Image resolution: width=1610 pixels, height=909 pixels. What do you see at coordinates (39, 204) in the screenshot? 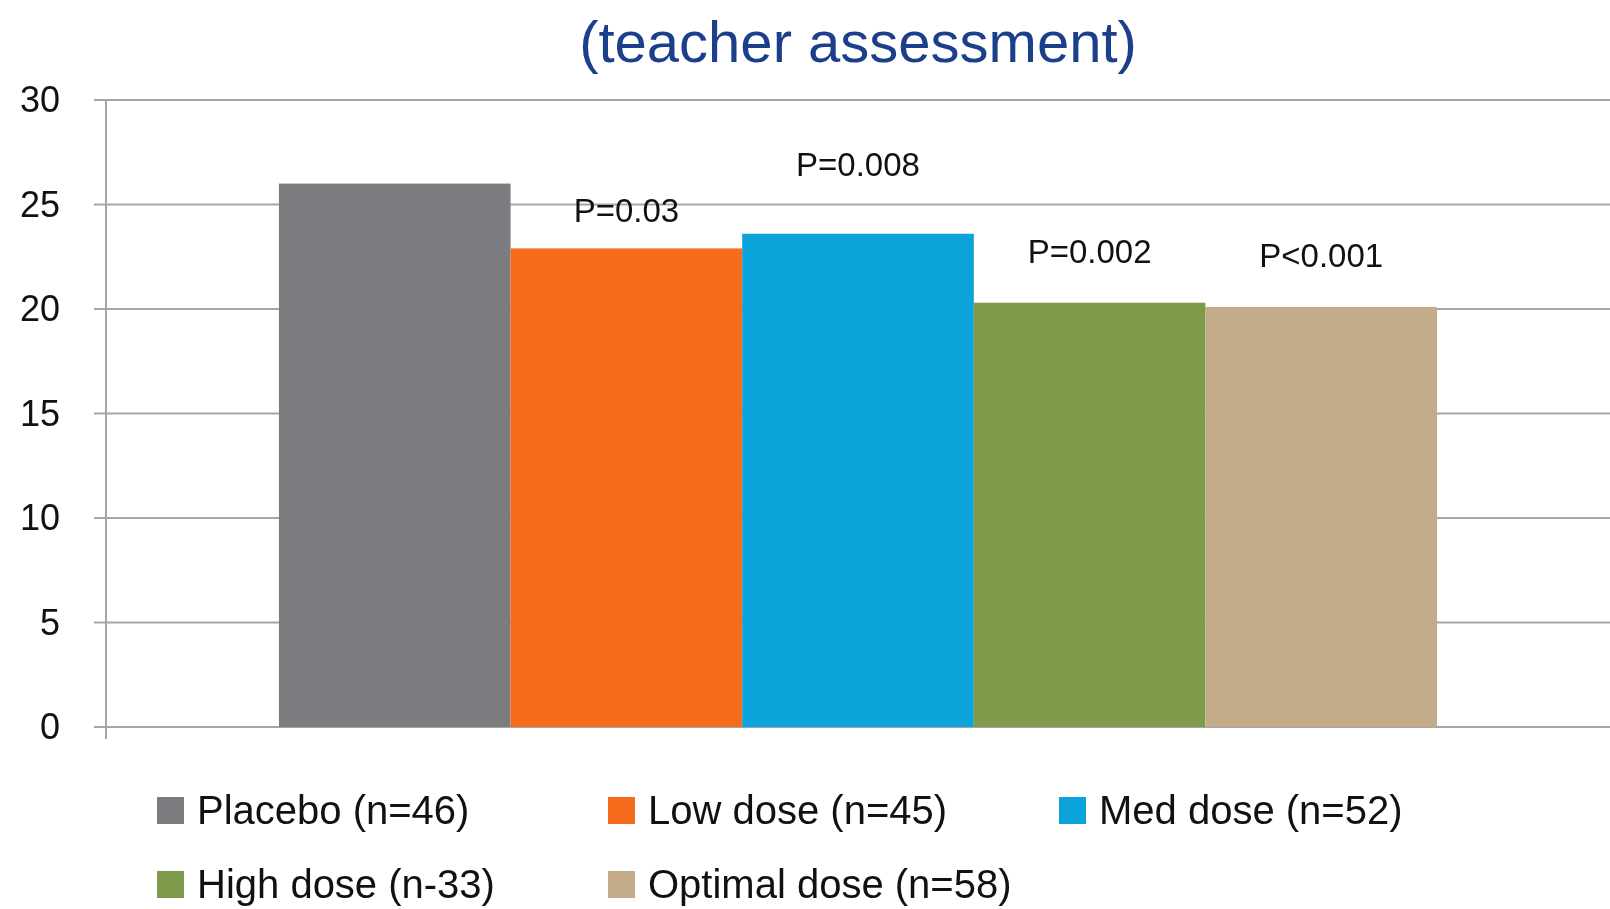
I see `y-tick-label: 25` at bounding box center [39, 204].